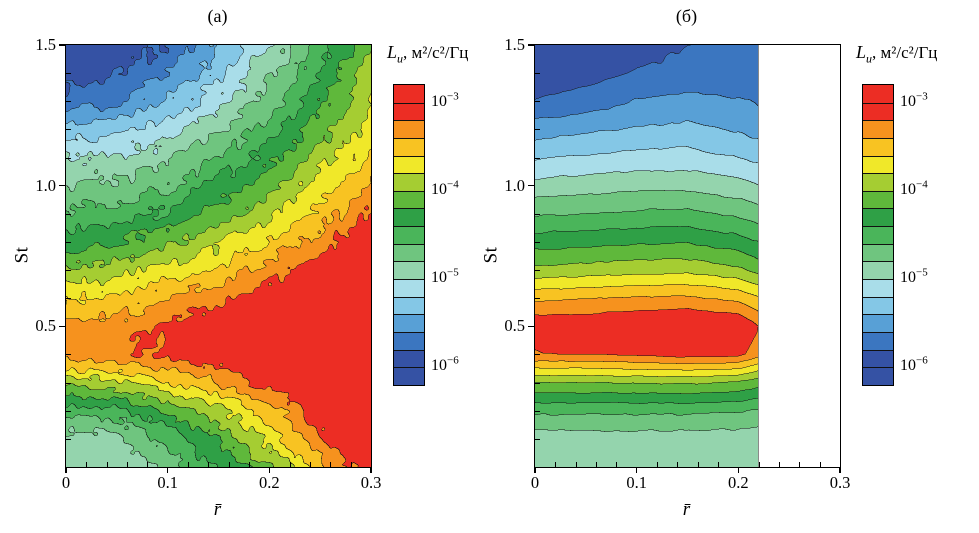 Image resolution: width=979 pixels, height=533 pixels. I want to click on panel-title: (а), so click(217, 16).